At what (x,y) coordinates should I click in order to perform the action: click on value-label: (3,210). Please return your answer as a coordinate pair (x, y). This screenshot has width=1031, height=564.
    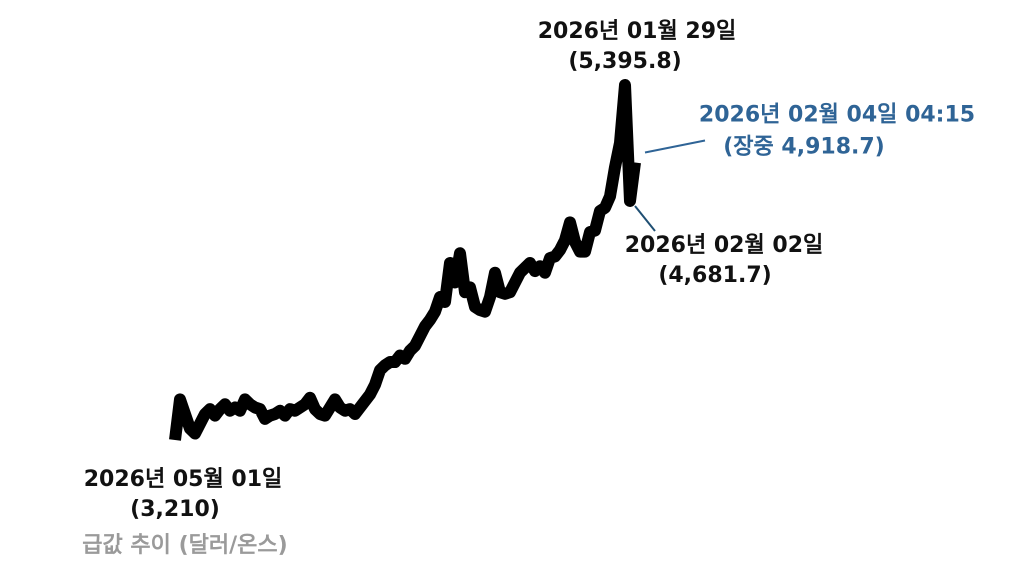
    Looking at the image, I should click on (175, 509).